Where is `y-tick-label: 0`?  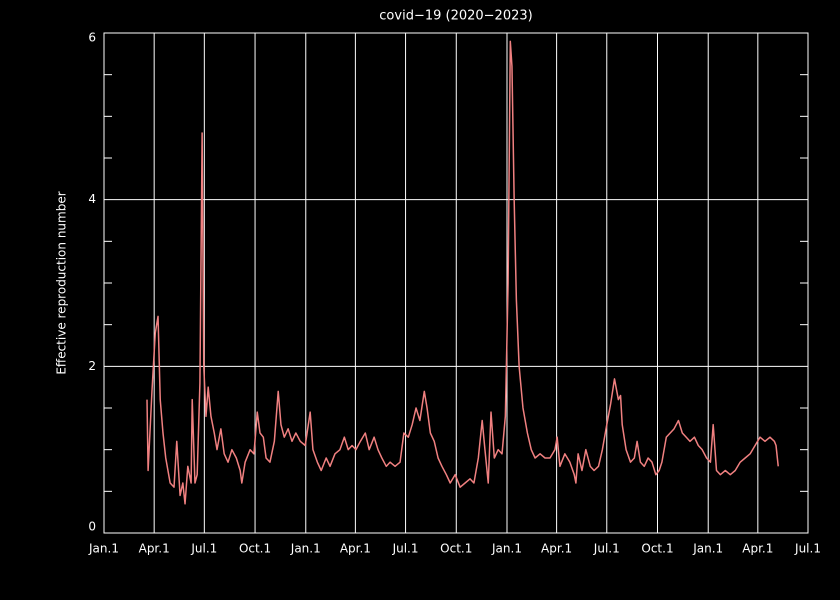
y-tick-label: 0 is located at coordinates (92, 527).